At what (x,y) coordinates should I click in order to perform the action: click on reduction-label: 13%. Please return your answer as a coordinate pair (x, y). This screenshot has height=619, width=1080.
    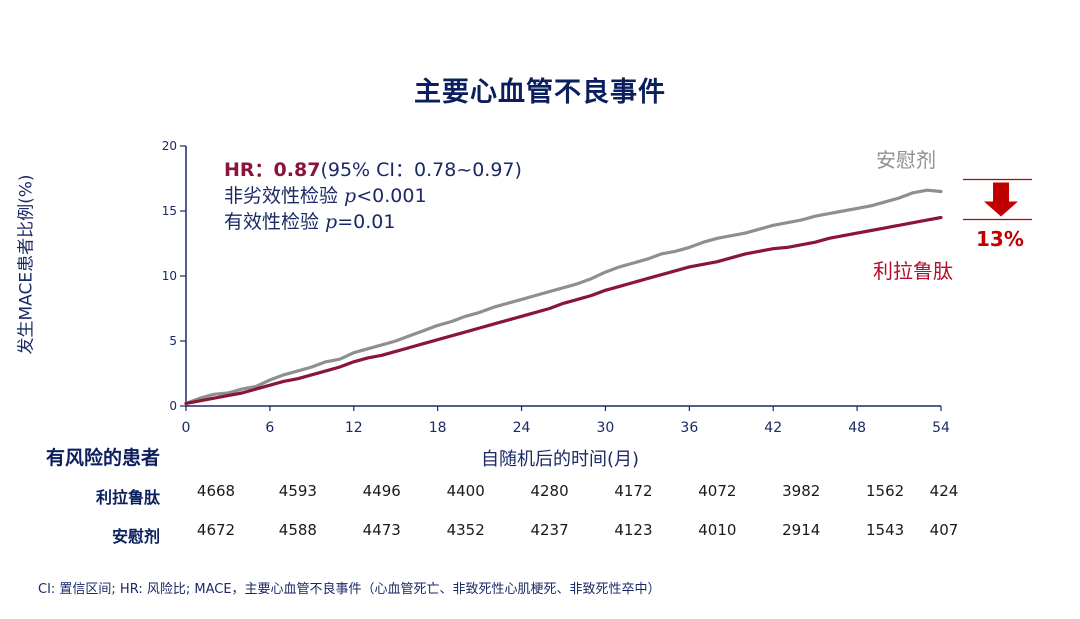
    Looking at the image, I should click on (1000, 239).